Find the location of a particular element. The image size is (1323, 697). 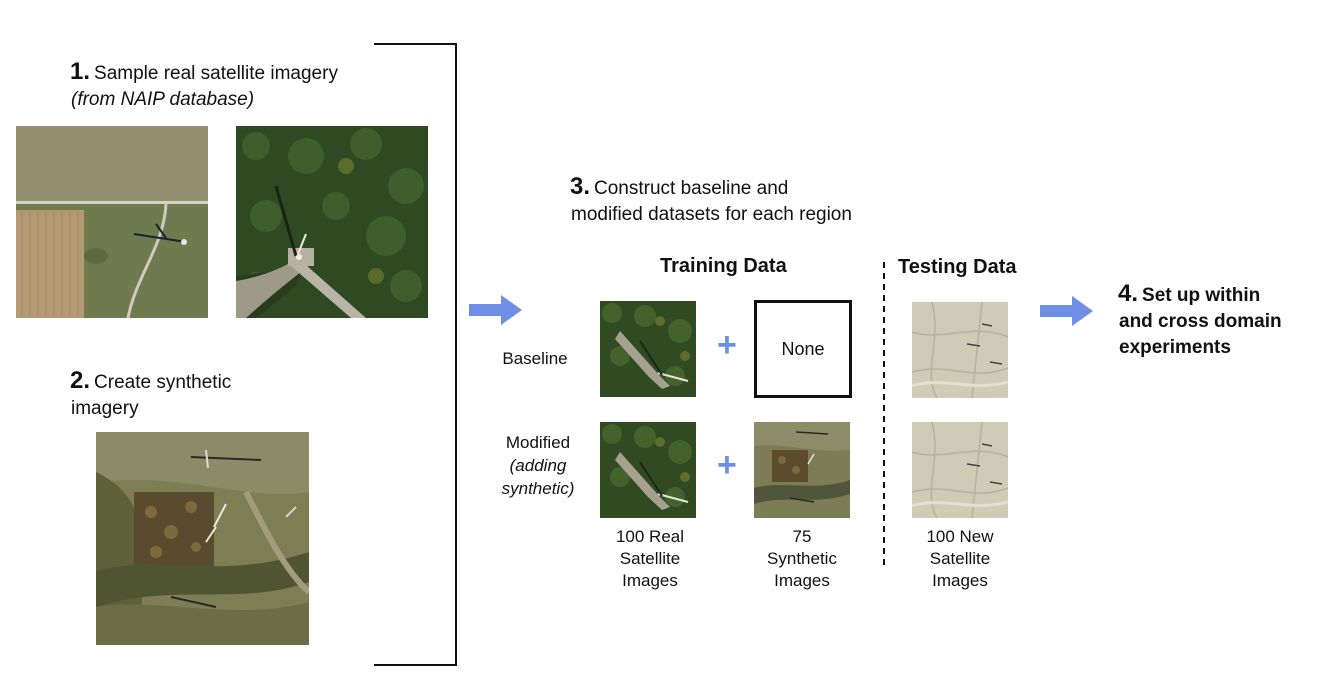

modified-plus-icon: + is located at coordinates (727, 465).